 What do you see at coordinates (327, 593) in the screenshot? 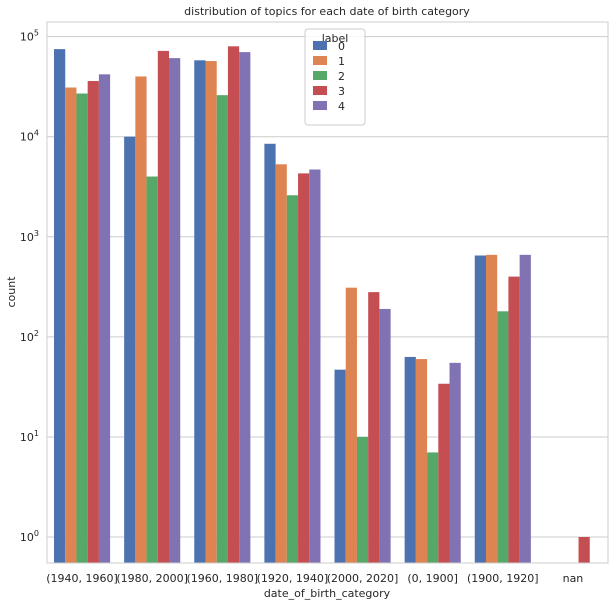
I see `x-axis-label: date_of_birth_category` at bounding box center [327, 593].